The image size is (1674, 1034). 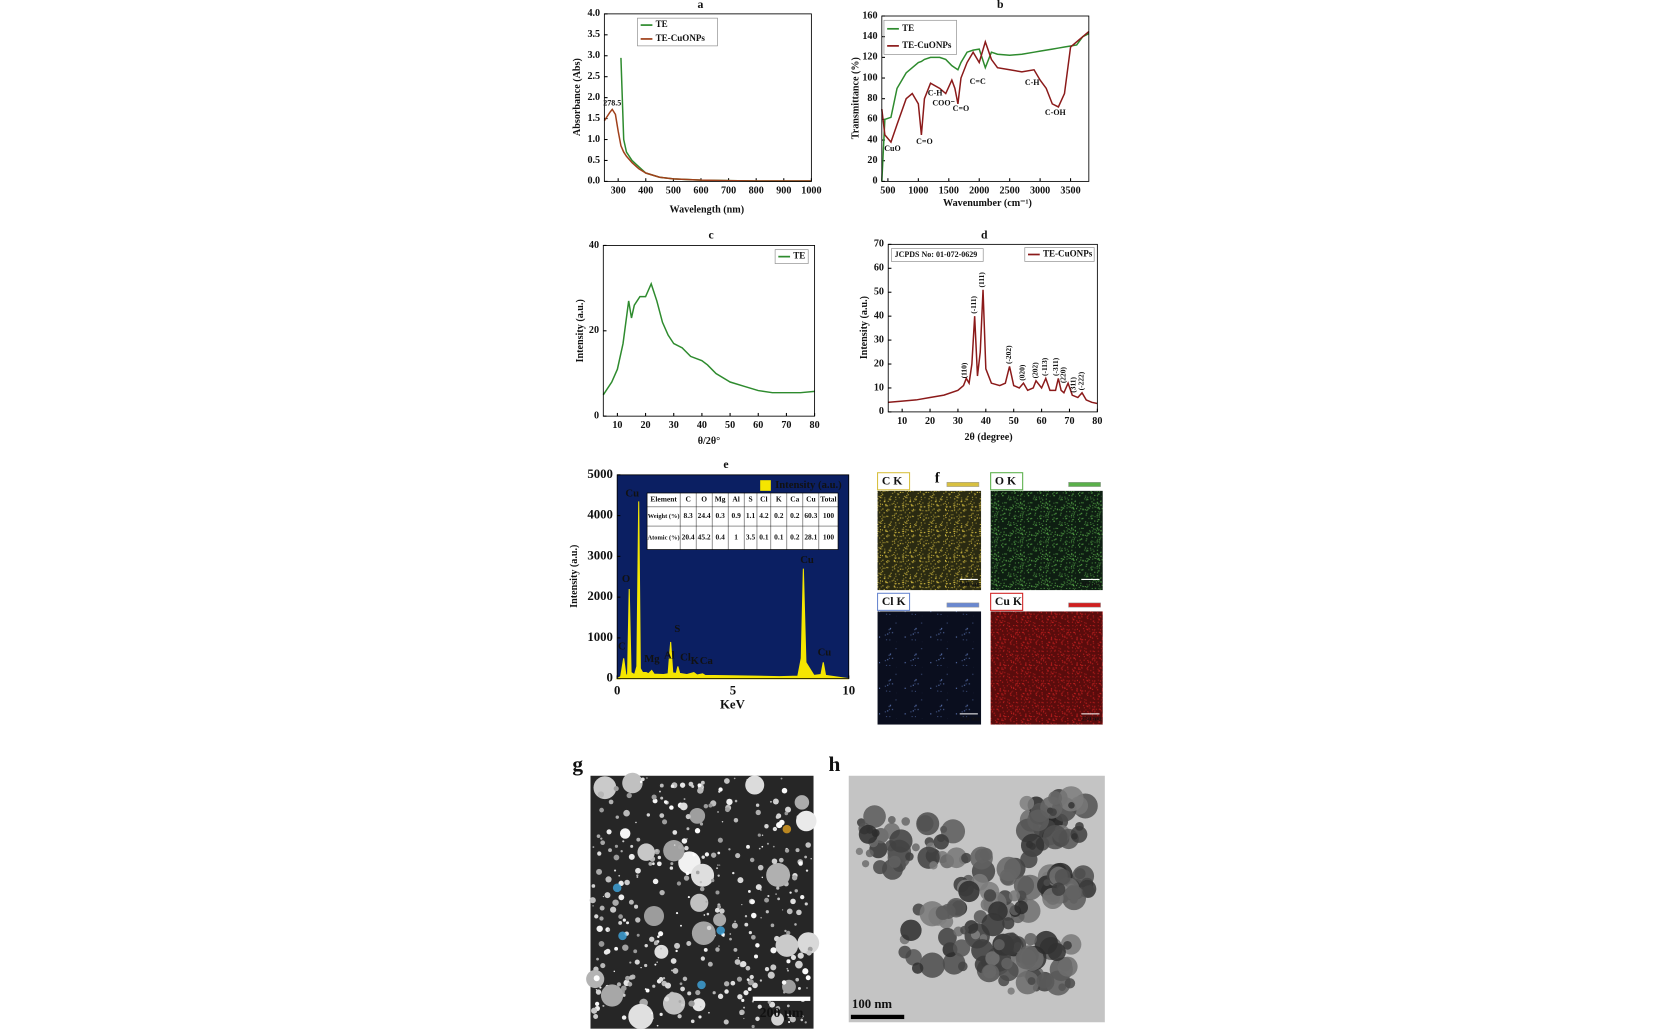 What do you see at coordinates (848, 690) in the screenshot?
I see `x-tick-label: 10` at bounding box center [848, 690].